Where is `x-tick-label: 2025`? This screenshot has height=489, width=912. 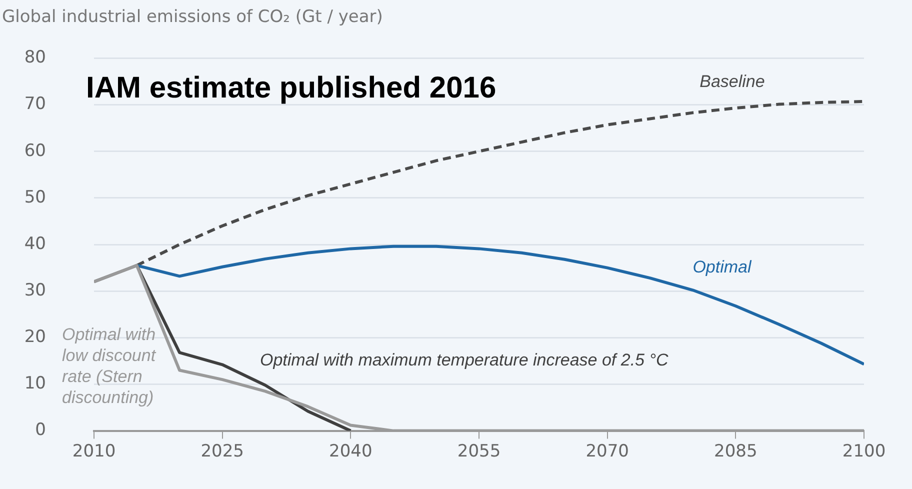 x-tick-label: 2025 is located at coordinates (222, 451).